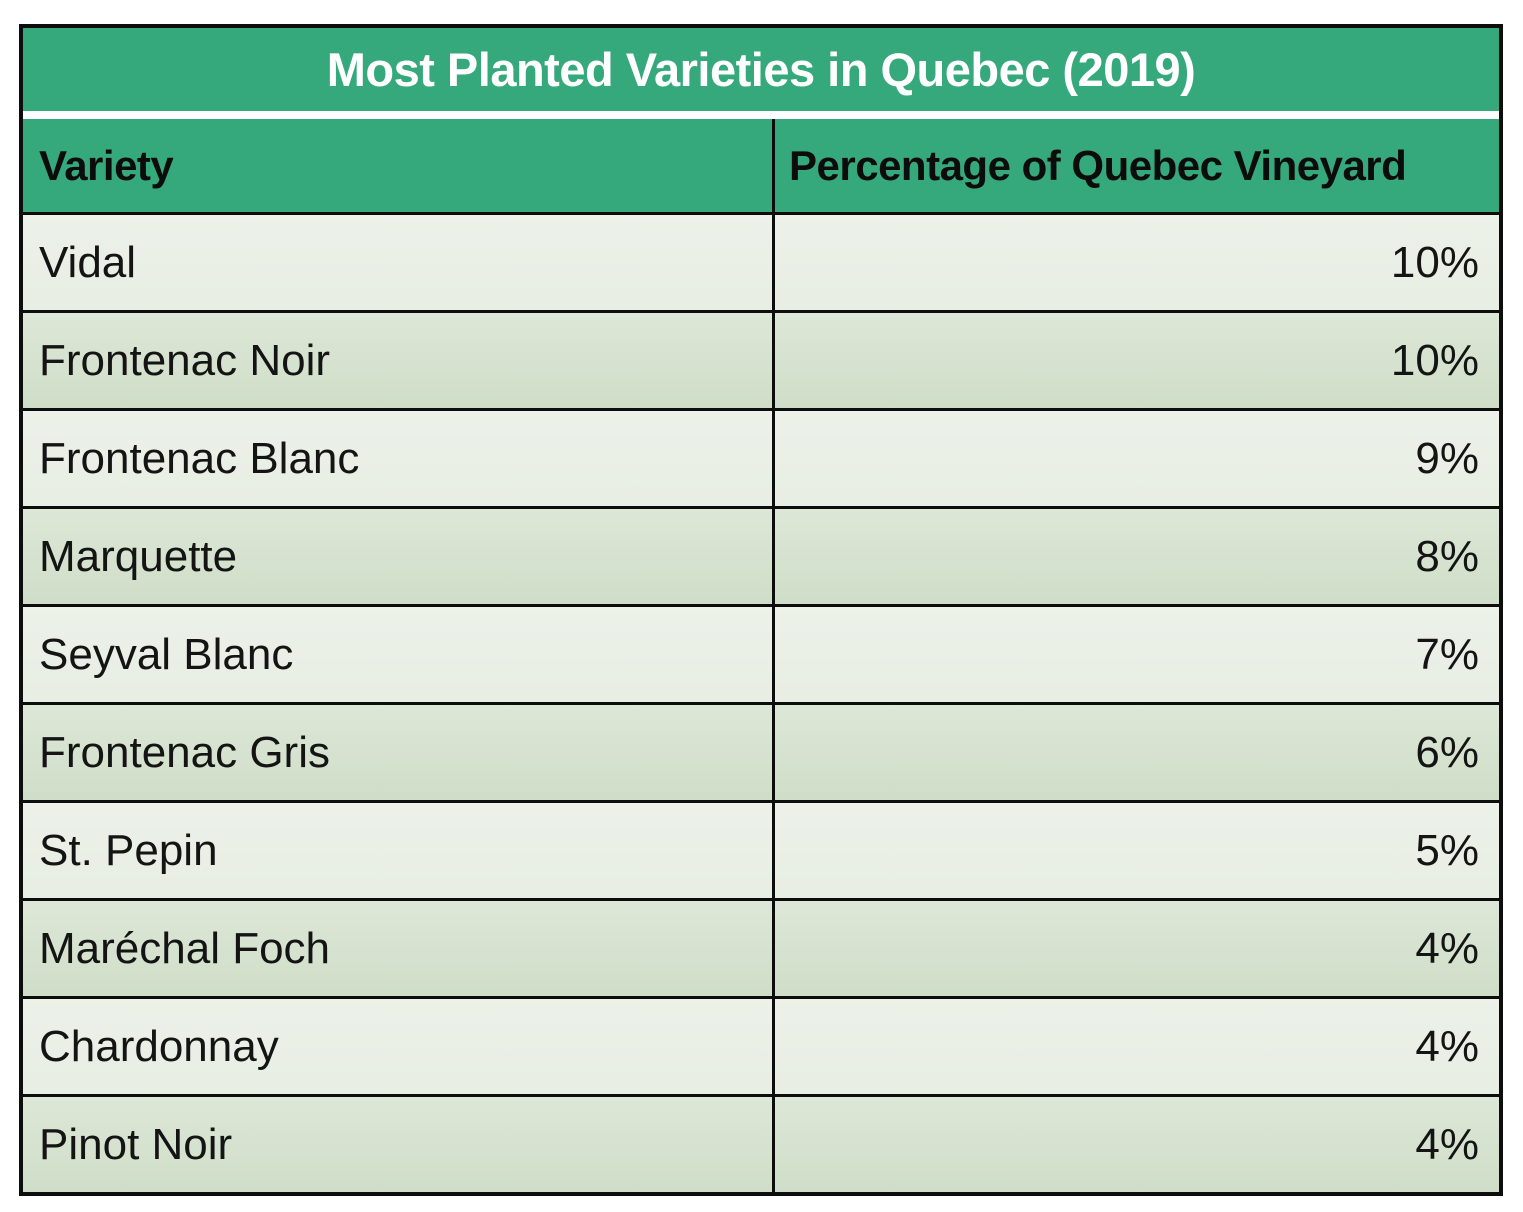 This screenshot has height=1212, width=1523. Describe the element at coordinates (399, 654) in the screenshot. I see `variety-cell: Seyval Blanc` at that location.